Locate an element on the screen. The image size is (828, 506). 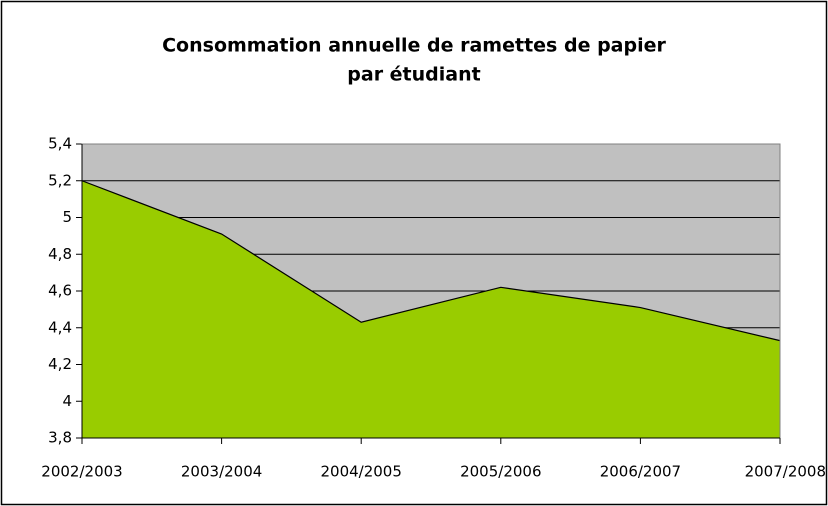
y-tick-label: 4,2 is located at coordinates (60, 364).